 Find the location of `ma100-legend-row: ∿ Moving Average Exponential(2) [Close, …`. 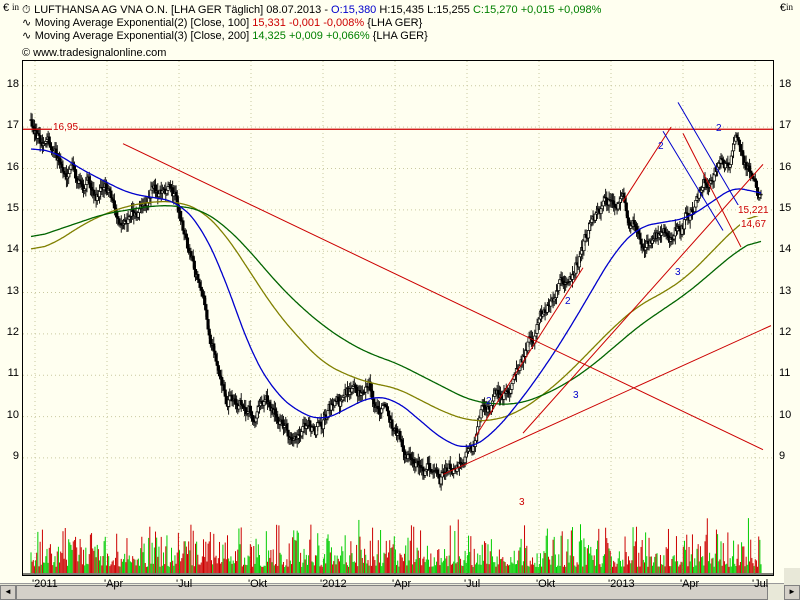

ma100-legend-row: ∿ Moving Average Exponential(2) [Close, … is located at coordinates (222, 23).